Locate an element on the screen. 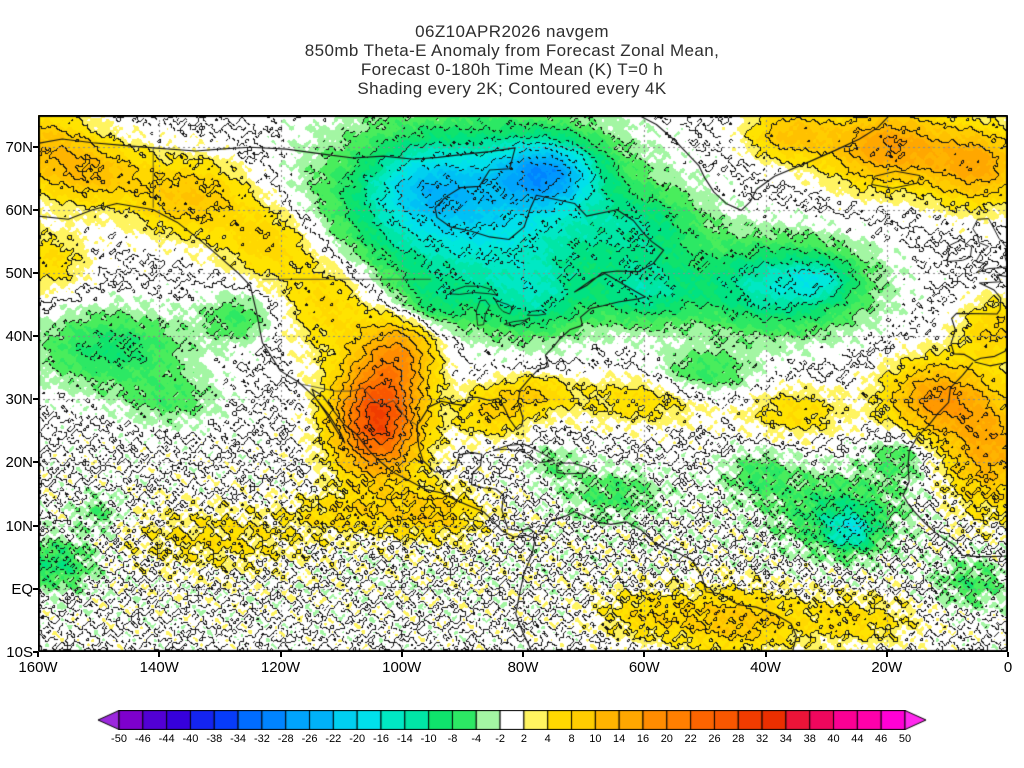 This screenshot has height=768, width=1024. colorbar-label: -14 is located at coordinates (404, 739).